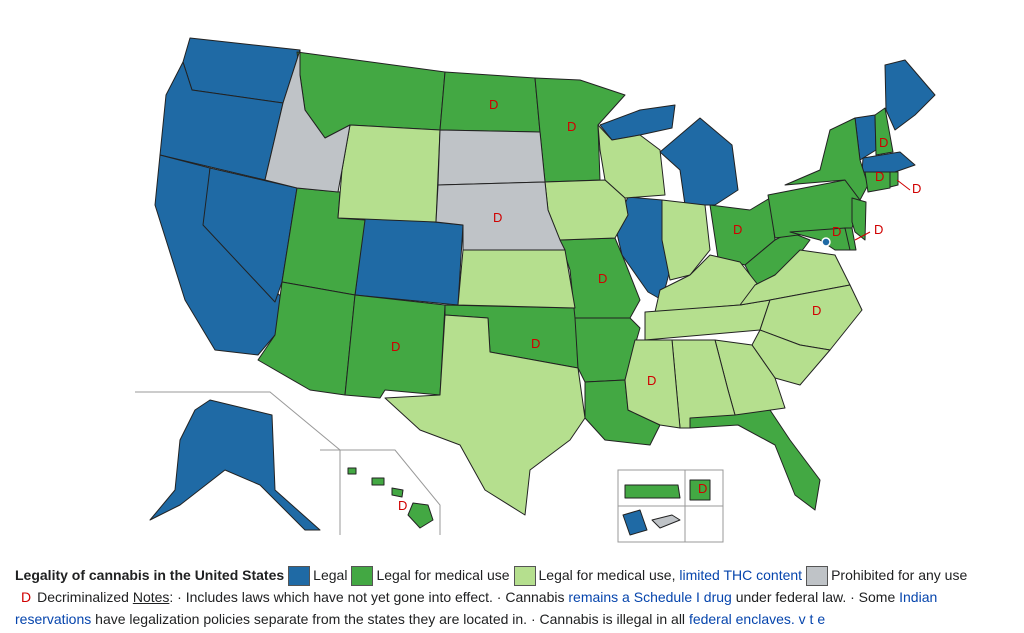 The width and height of the screenshot is (1024, 633). What do you see at coordinates (26, 597) in the screenshot?
I see `decriminalized-marker-symbol: D` at bounding box center [26, 597].